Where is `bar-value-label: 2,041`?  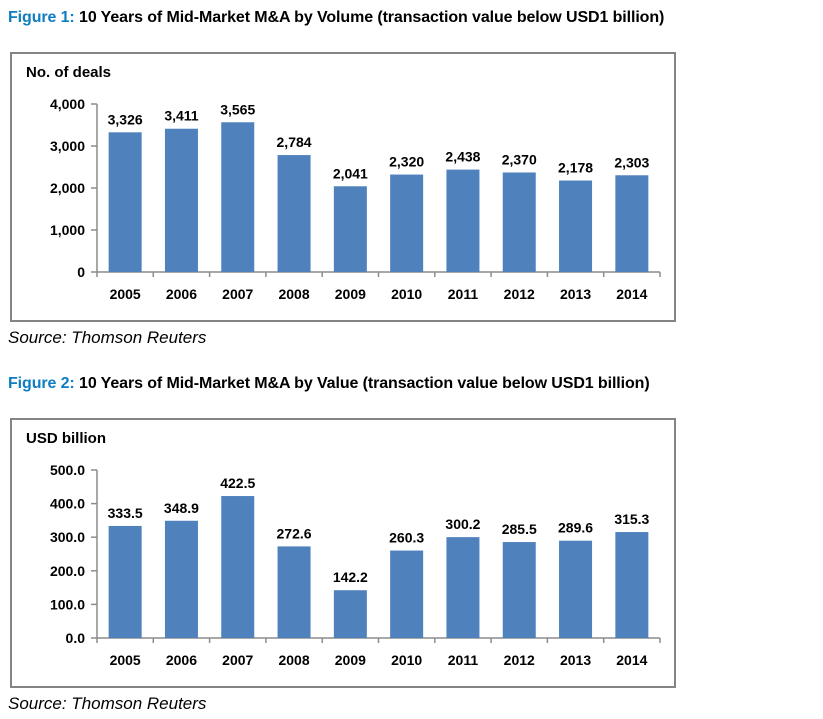 bar-value-label: 2,041 is located at coordinates (350, 173).